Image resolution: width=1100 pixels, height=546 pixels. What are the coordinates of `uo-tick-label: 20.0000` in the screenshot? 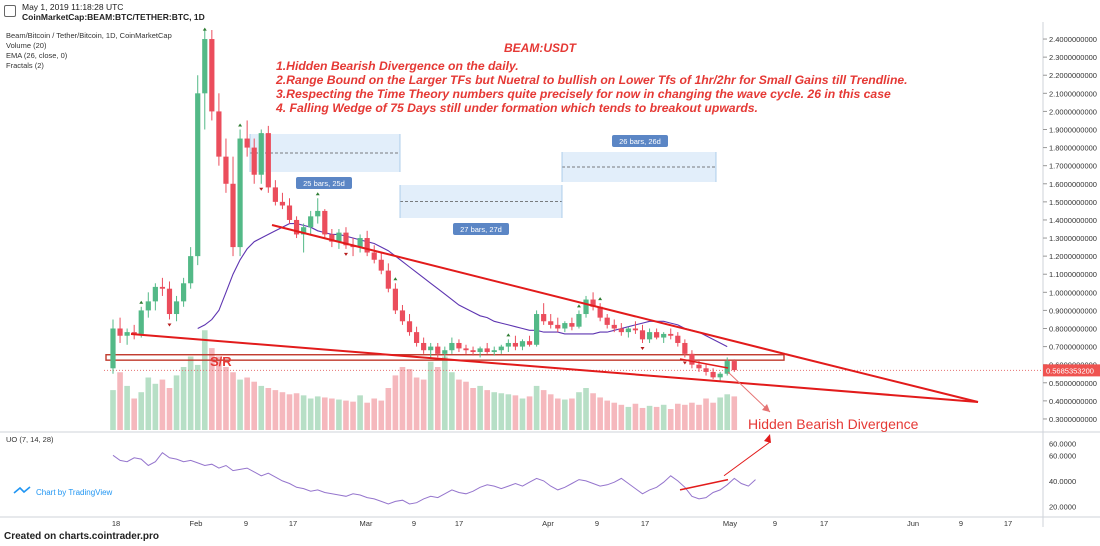 It's located at (1062, 507).